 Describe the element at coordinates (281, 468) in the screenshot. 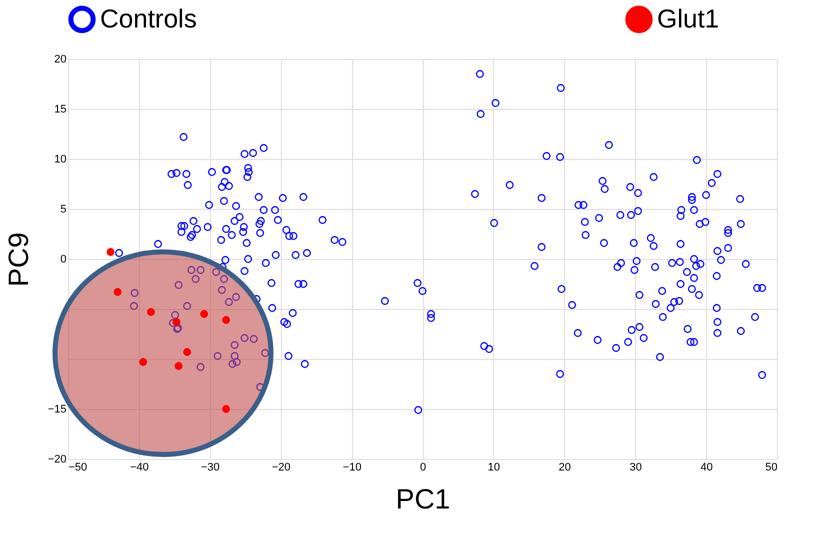

I see `x-tick-label: −20` at that location.